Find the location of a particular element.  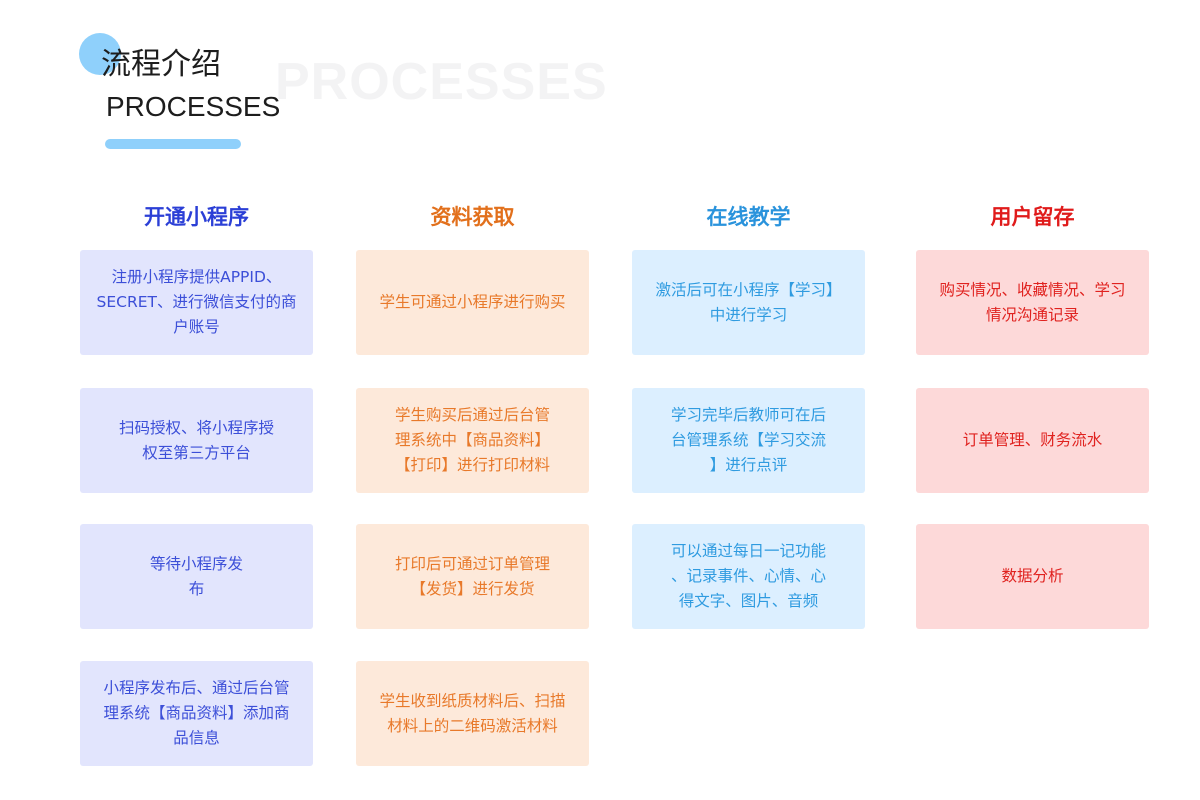

process-step-card: 扫码授权、将小程序授 权至第三方平台 is located at coordinates (196, 440).